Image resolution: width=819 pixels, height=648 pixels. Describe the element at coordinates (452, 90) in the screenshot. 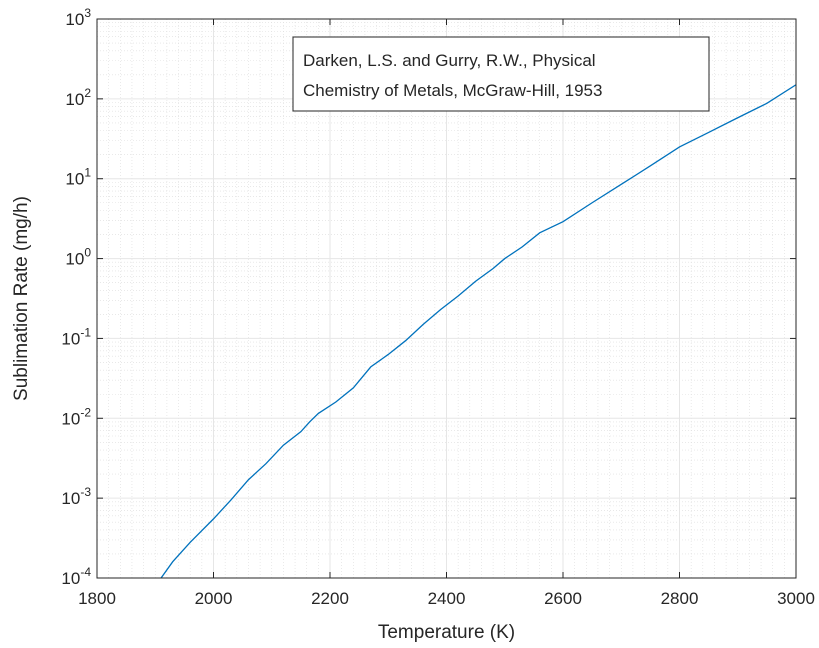

I see `annotation-line-2: Chemistry of Metals, McGraw-Hill, 1953` at that location.